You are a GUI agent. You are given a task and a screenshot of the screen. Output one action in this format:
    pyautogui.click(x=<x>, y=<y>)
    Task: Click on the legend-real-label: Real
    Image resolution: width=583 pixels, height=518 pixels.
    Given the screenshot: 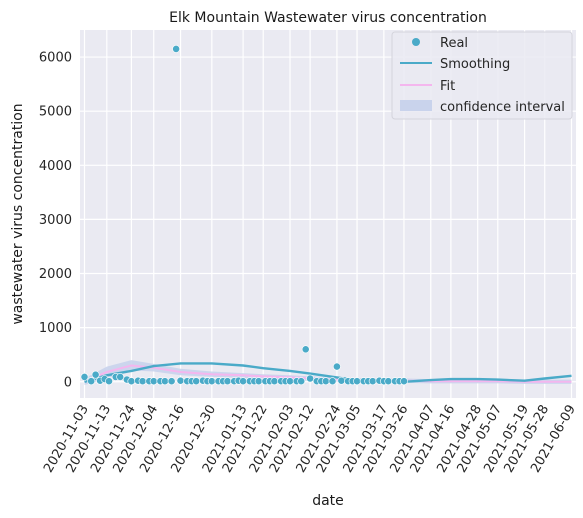 What is the action you would take?
    pyautogui.click(x=454, y=43)
    